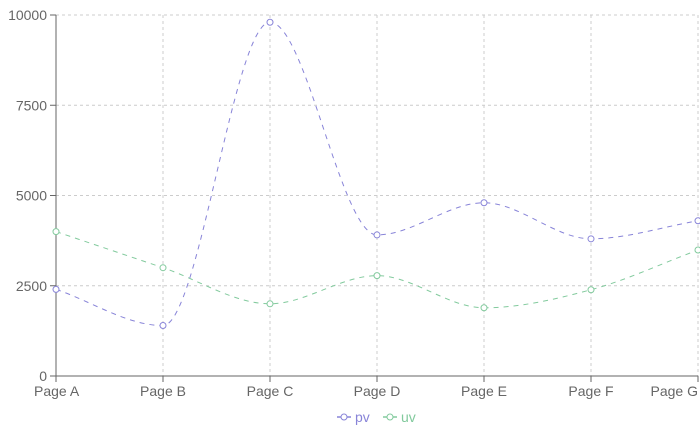 The height and width of the screenshot is (433, 700). Describe the element at coordinates (353, 417) in the screenshot. I see `legend-item-pv: pv` at that location.